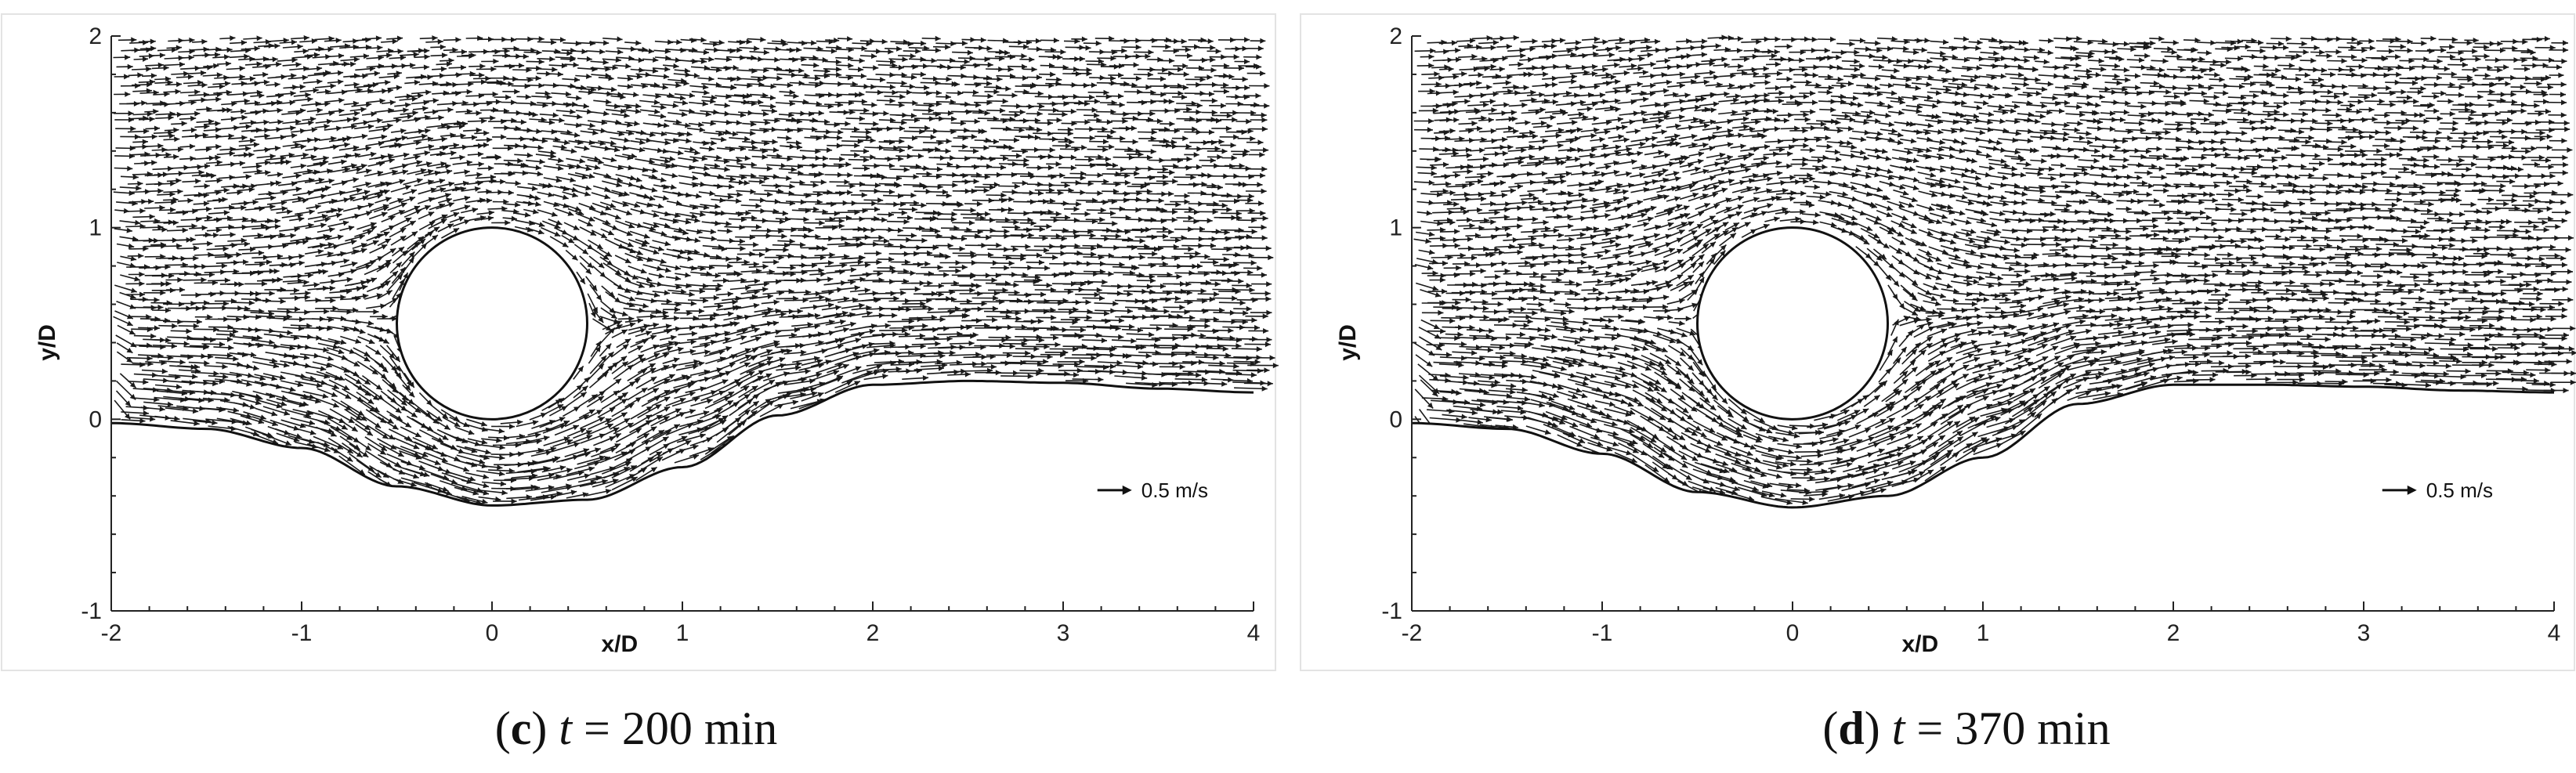 The image size is (2576, 773). What do you see at coordinates (521, 728) in the screenshot?
I see `panel-c-letter: c` at bounding box center [521, 728].